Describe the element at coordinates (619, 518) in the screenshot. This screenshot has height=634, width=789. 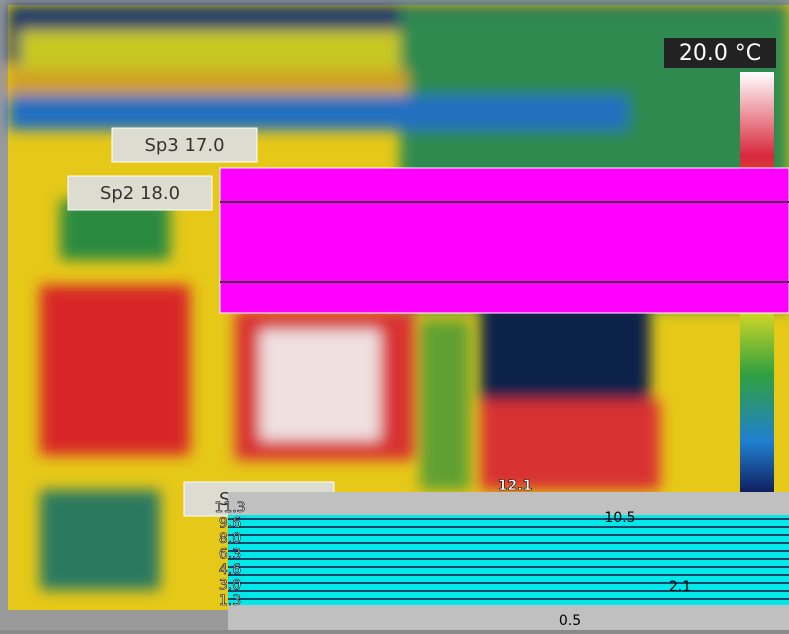
I see `overlay-inner: 10.5` at that location.